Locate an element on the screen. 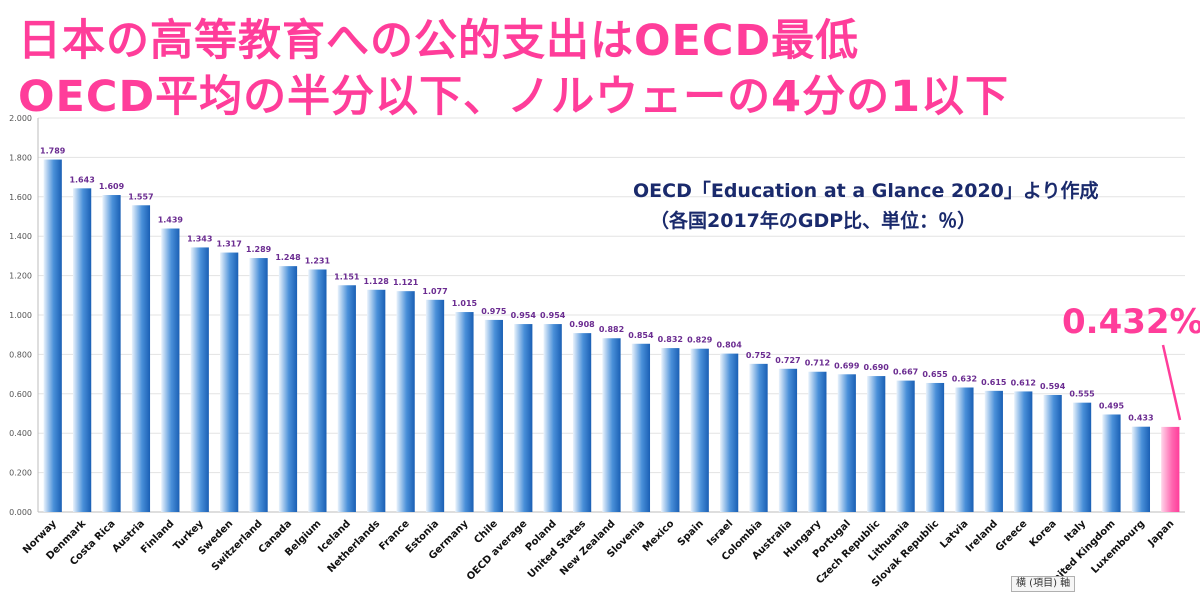 The height and width of the screenshot is (596, 1200). y-tick-label: 0.000 is located at coordinates (20, 512).